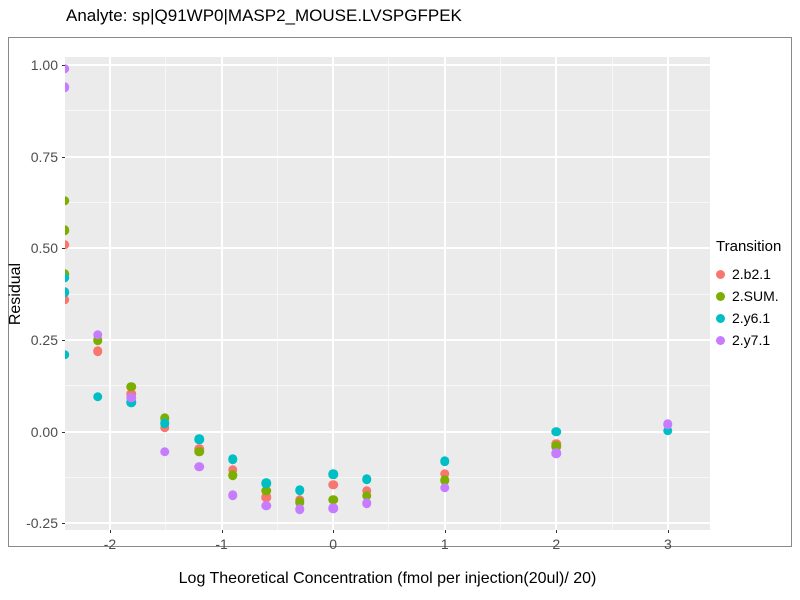 The image size is (800, 600). What do you see at coordinates (44, 248) in the screenshot?
I see `y-tick-label: 0.50` at bounding box center [44, 248].